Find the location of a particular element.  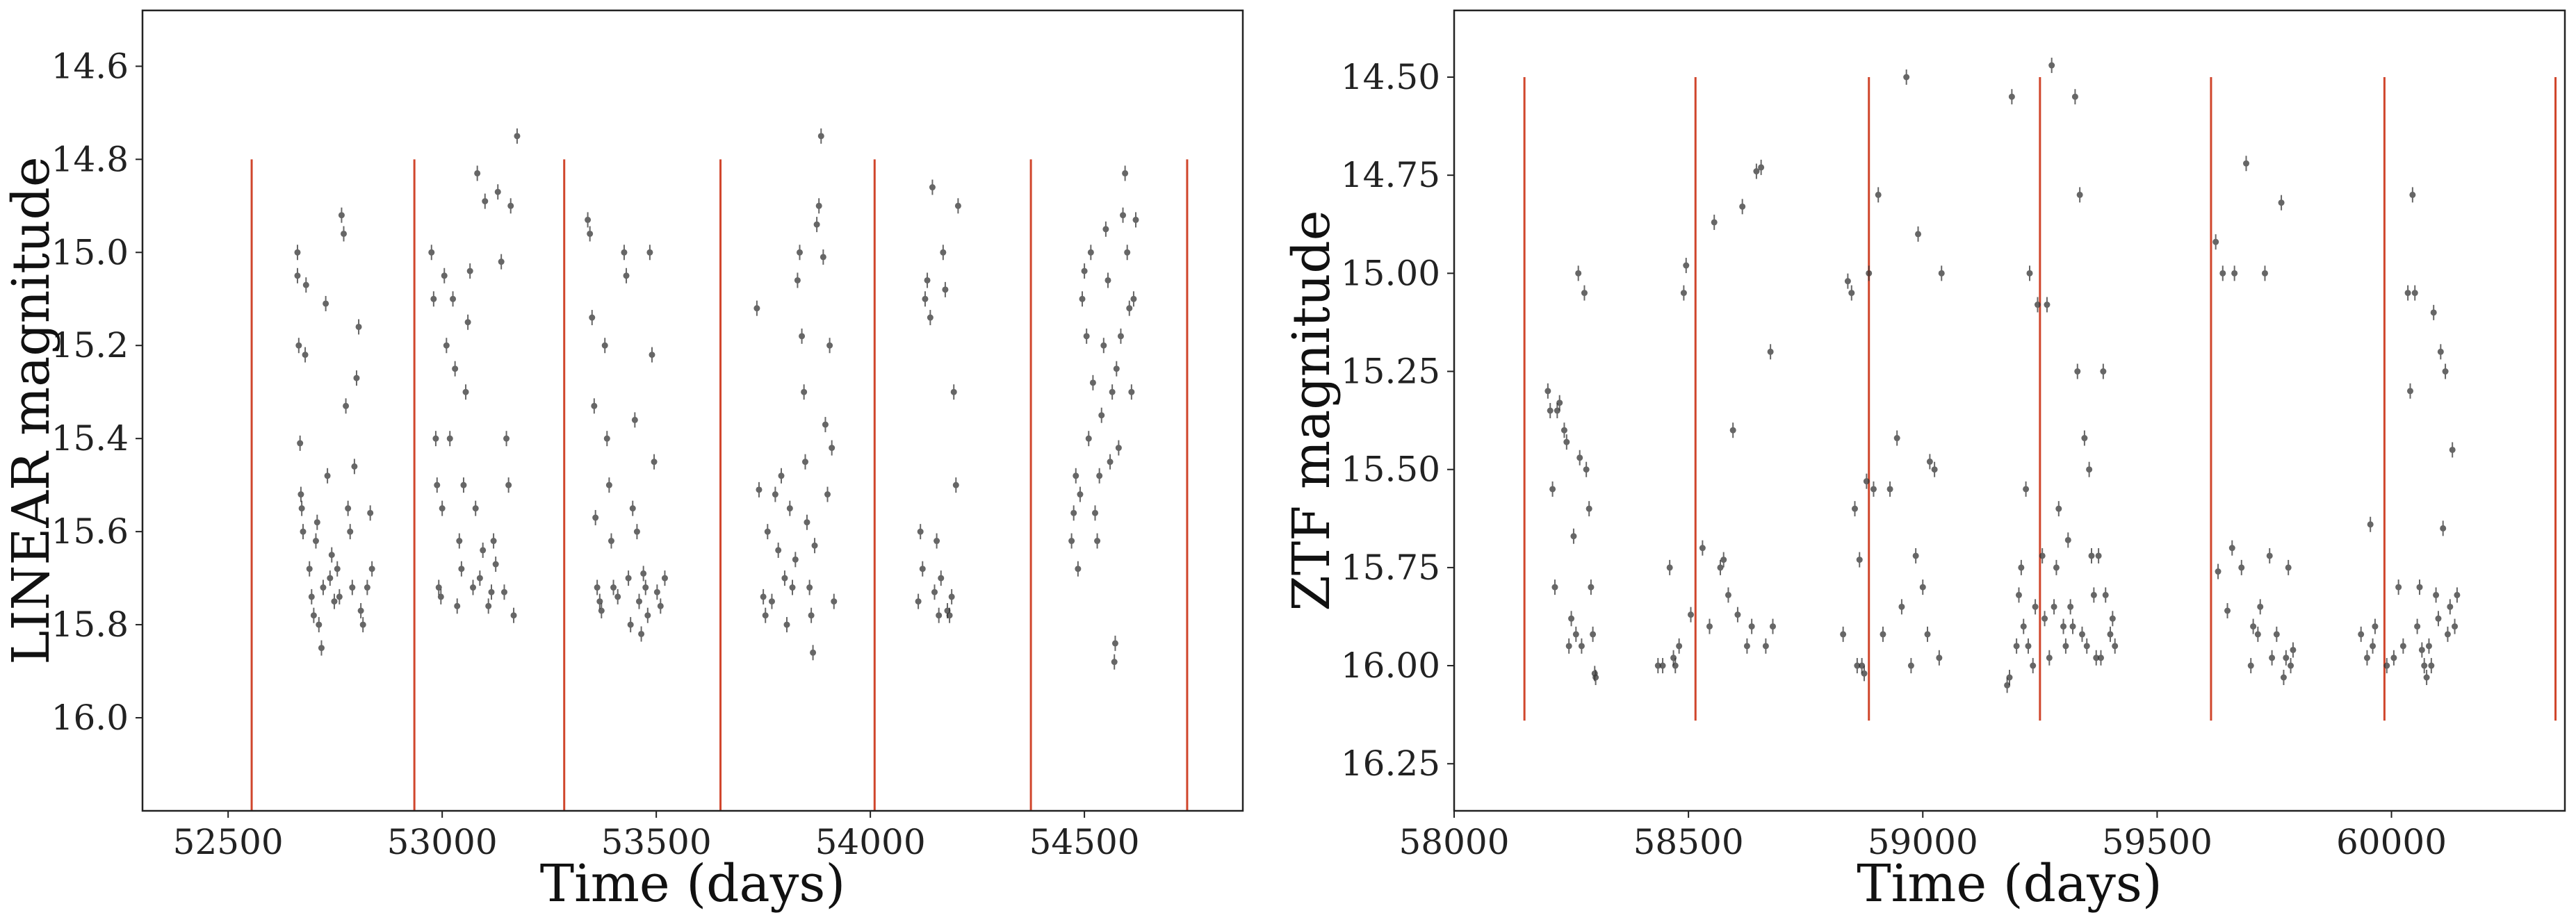

linear-y-tick-label-1: 14.8 is located at coordinates (90, 159).